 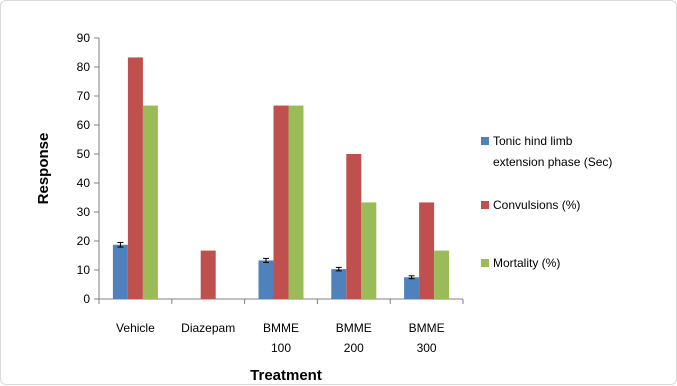 I want to click on legend-label: extension phase (Sec), so click(x=552, y=162).